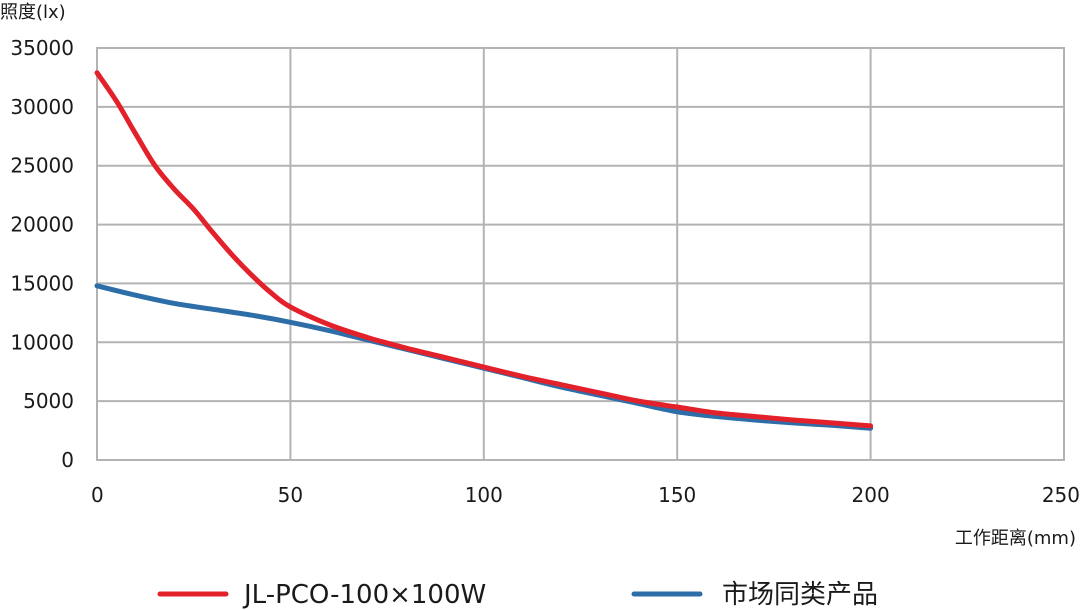 This screenshot has width=1080, height=610. I want to click on legend-label-series-2: 市场同类产品, so click(800, 595).